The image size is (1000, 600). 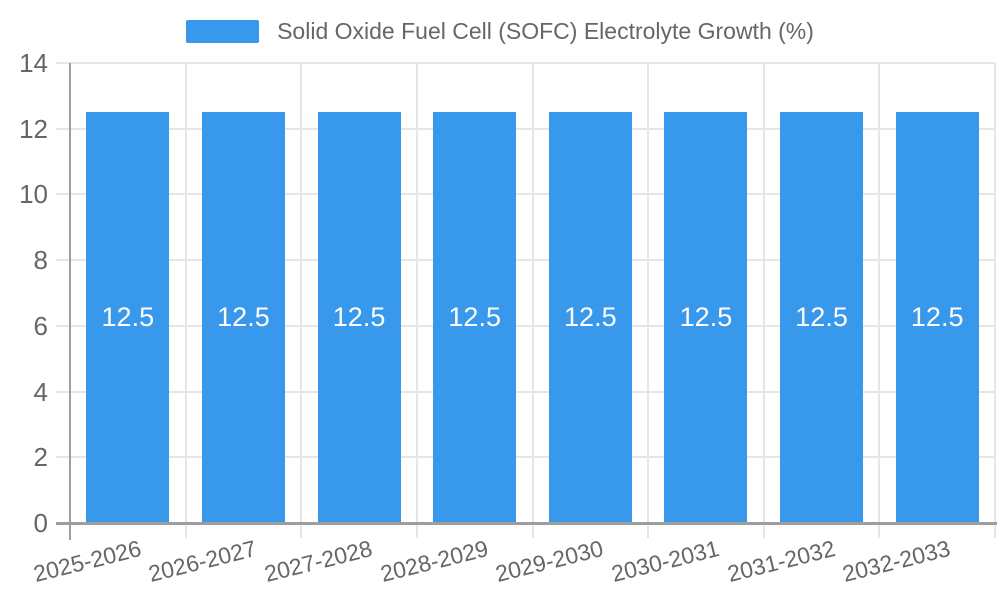 I want to click on x-tick-label: 2030-2031, so click(x=665, y=561).